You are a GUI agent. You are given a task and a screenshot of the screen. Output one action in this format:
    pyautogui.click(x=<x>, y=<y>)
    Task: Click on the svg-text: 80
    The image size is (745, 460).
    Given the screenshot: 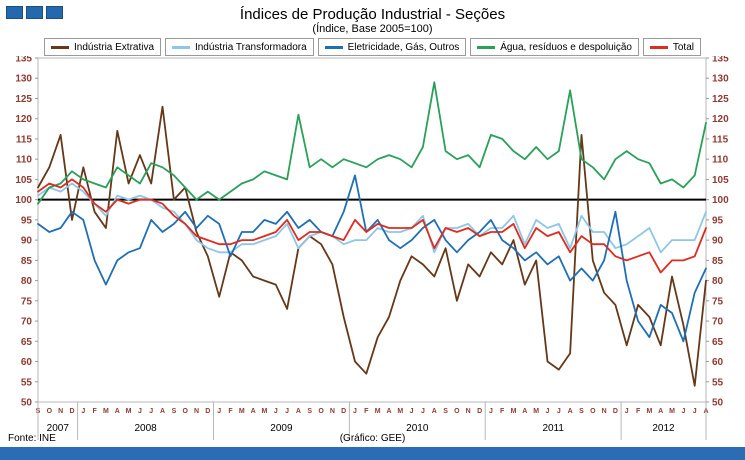 What is the action you would take?
    pyautogui.click(x=718, y=281)
    